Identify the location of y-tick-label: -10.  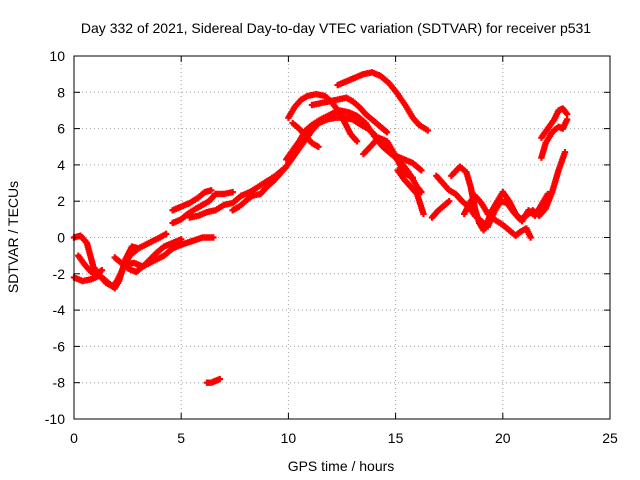
(55, 419).